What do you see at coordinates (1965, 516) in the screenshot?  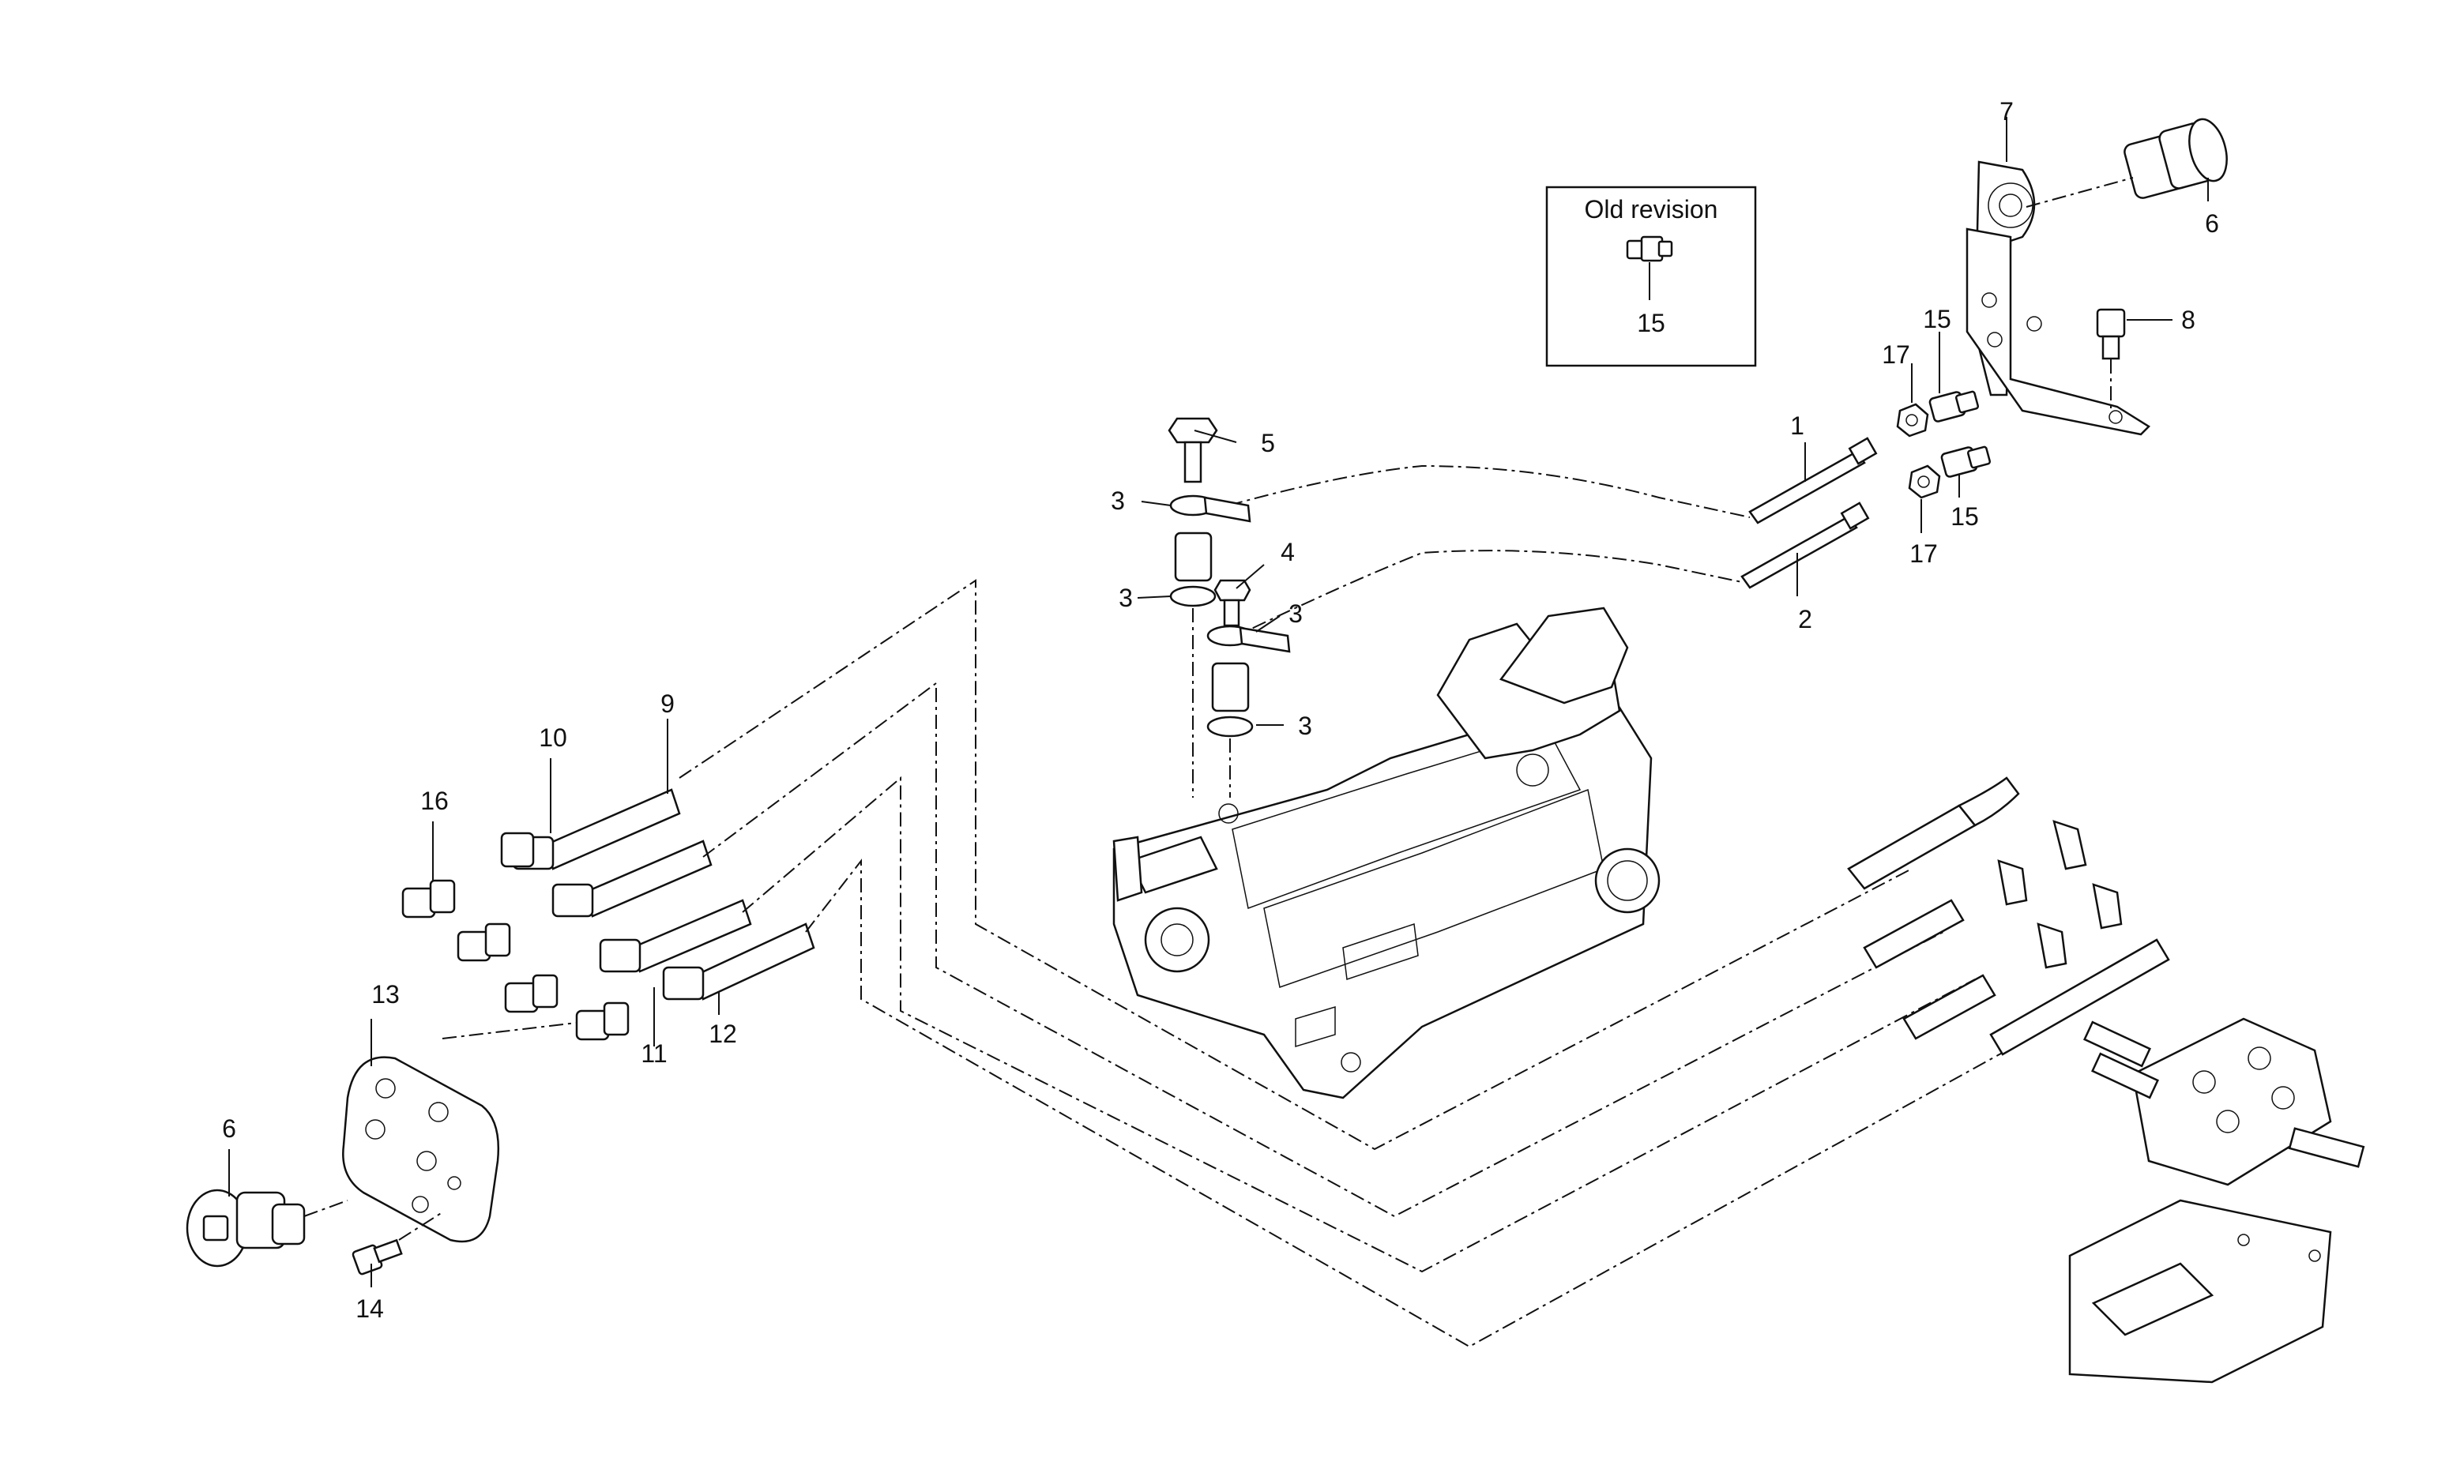 I see `callout-15-lower: 15` at bounding box center [1965, 516].